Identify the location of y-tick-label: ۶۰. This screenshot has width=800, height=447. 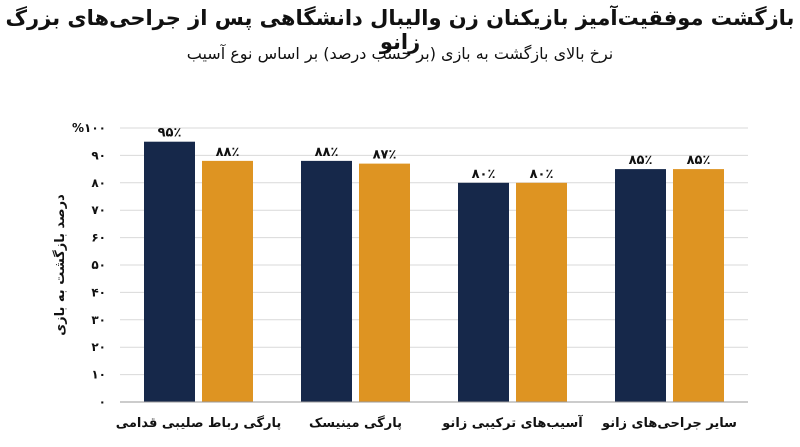
(98, 238).